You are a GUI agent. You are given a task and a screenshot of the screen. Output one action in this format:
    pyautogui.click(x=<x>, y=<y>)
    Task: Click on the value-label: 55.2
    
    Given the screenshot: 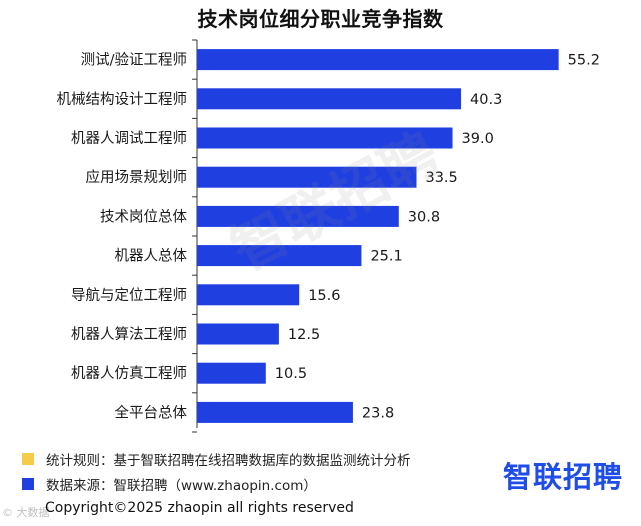 What is the action you would take?
    pyautogui.click(x=584, y=61)
    